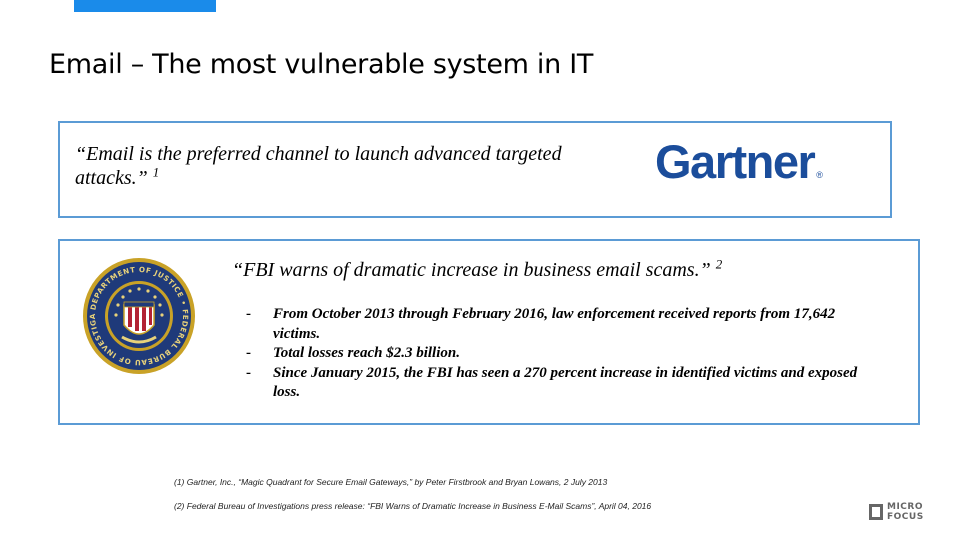 The image size is (960, 540). What do you see at coordinates (156, 172) in the screenshot?
I see `gartner-footnote-ref: 1` at bounding box center [156, 172].